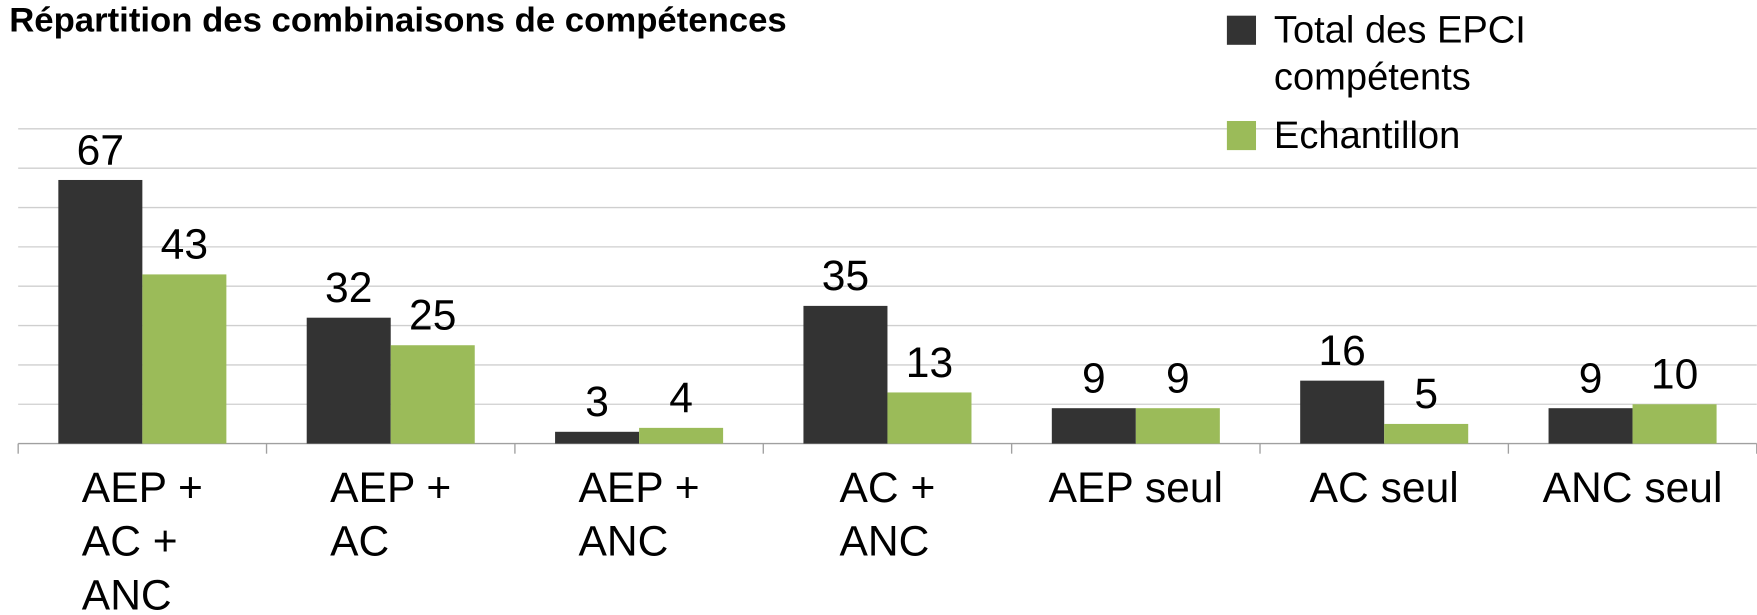 This screenshot has height=615, width=1757. I want to click on x-tick-label-wrap: AEP + AC, so click(391, 516).